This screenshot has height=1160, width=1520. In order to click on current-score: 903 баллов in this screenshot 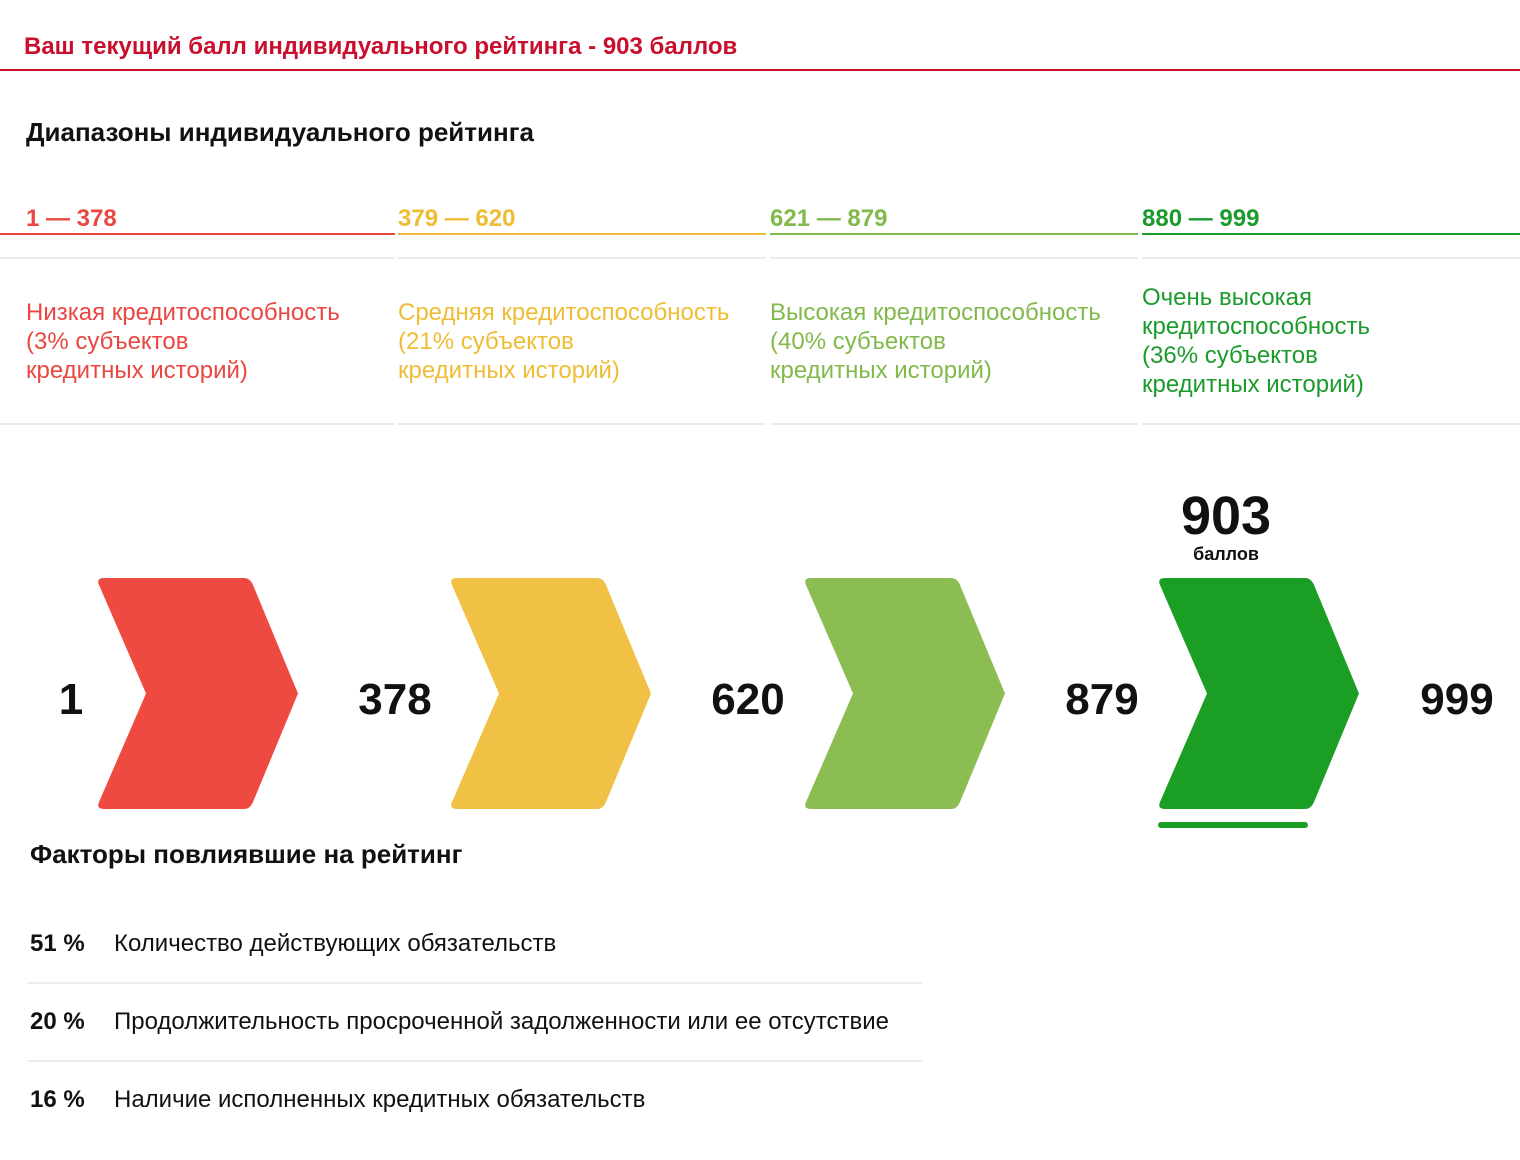, I will do `click(1226, 525)`.